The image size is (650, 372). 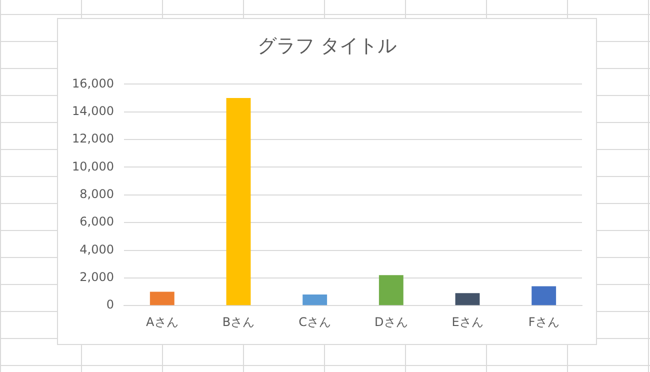 I want to click on x-tick-label: Aさん, so click(x=162, y=321).